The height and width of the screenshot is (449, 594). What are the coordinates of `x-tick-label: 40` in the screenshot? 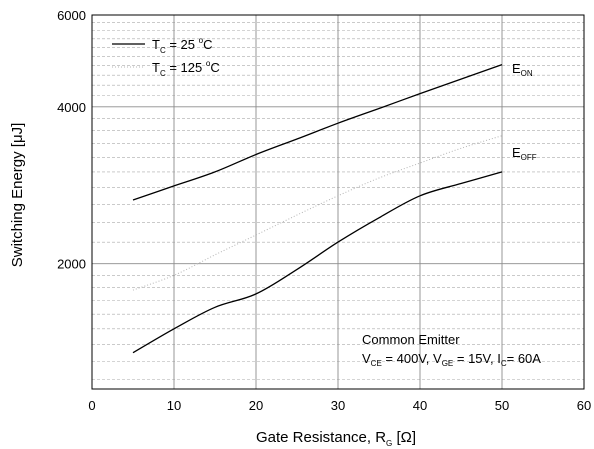 It's located at (420, 405).